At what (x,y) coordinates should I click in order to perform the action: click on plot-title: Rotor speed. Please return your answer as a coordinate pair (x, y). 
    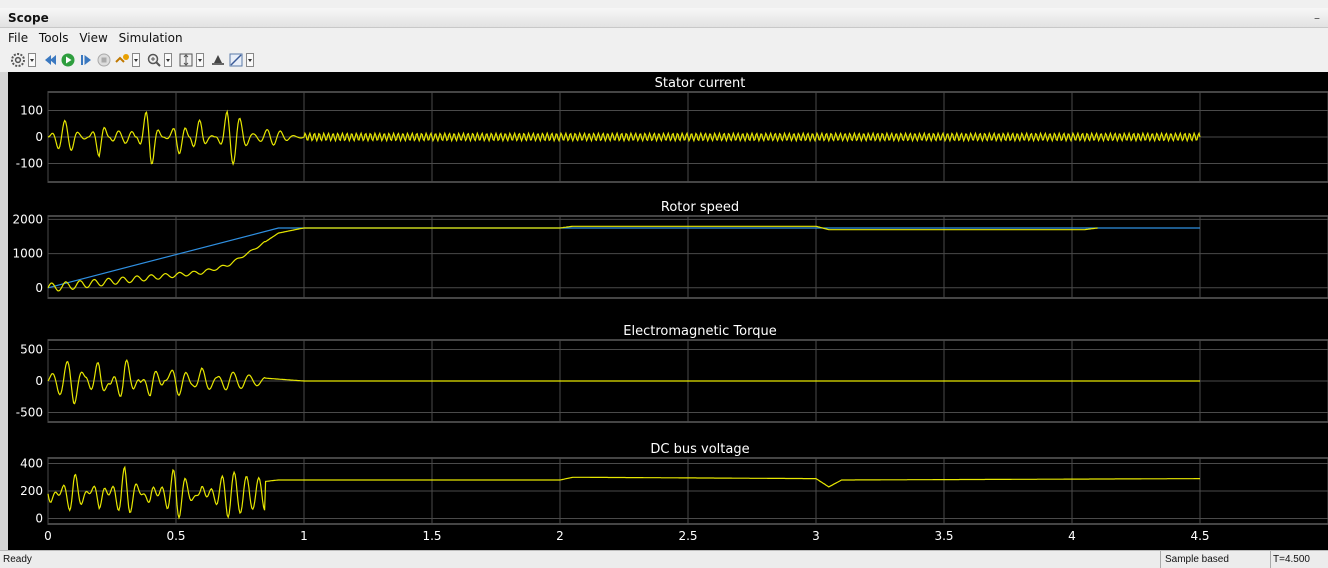
    Looking at the image, I should click on (700, 207).